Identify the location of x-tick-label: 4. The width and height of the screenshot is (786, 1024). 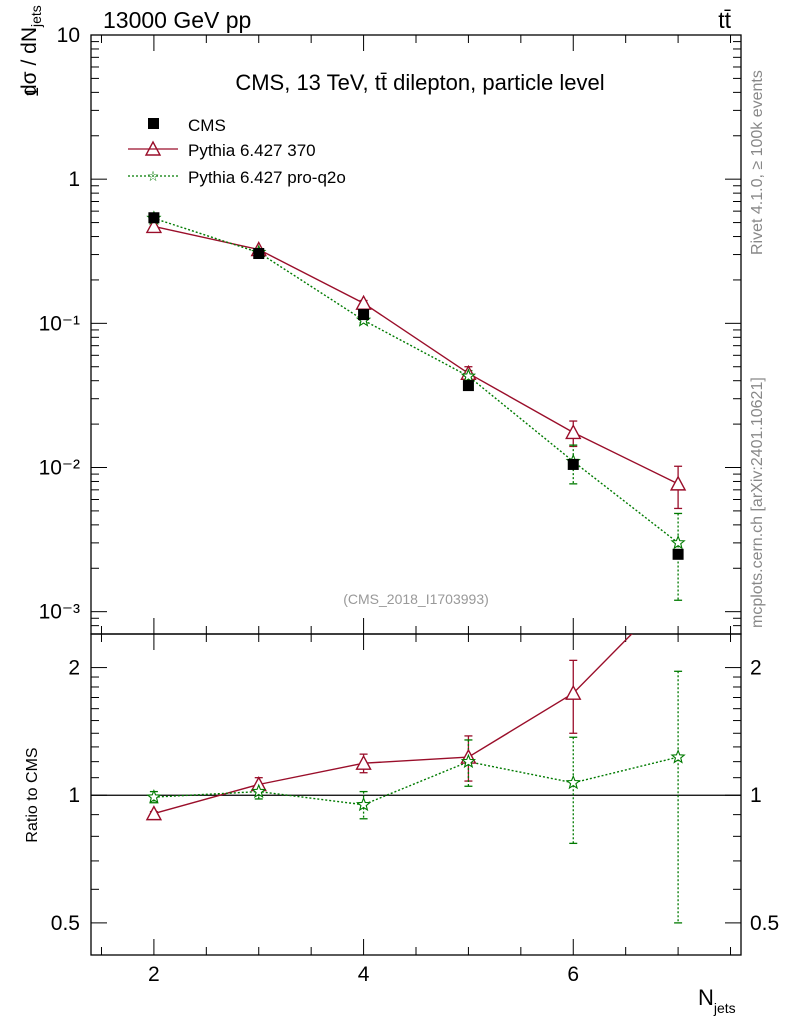
(364, 974).